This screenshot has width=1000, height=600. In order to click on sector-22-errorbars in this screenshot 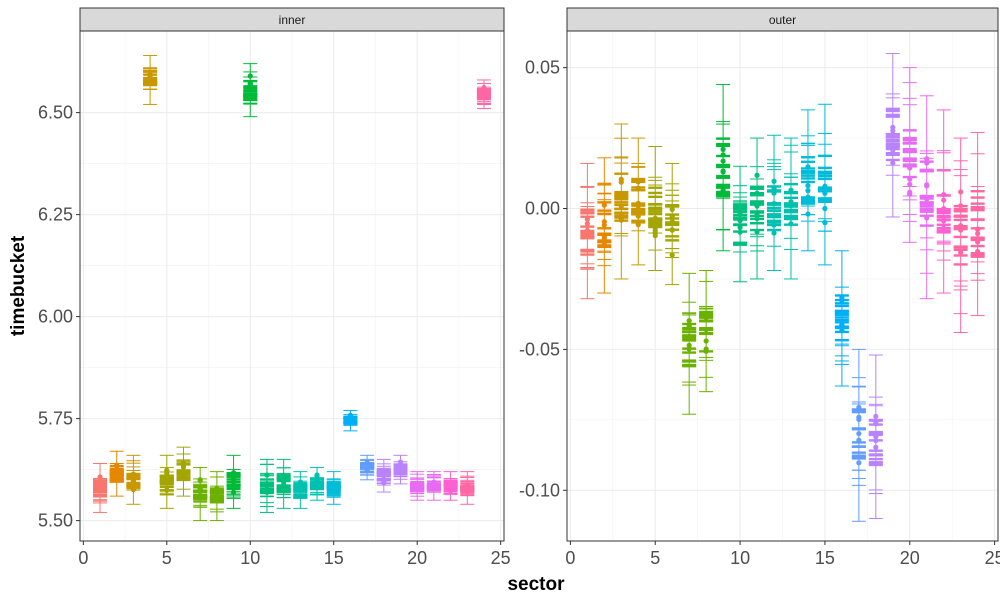, I will do `click(450, 486)`.